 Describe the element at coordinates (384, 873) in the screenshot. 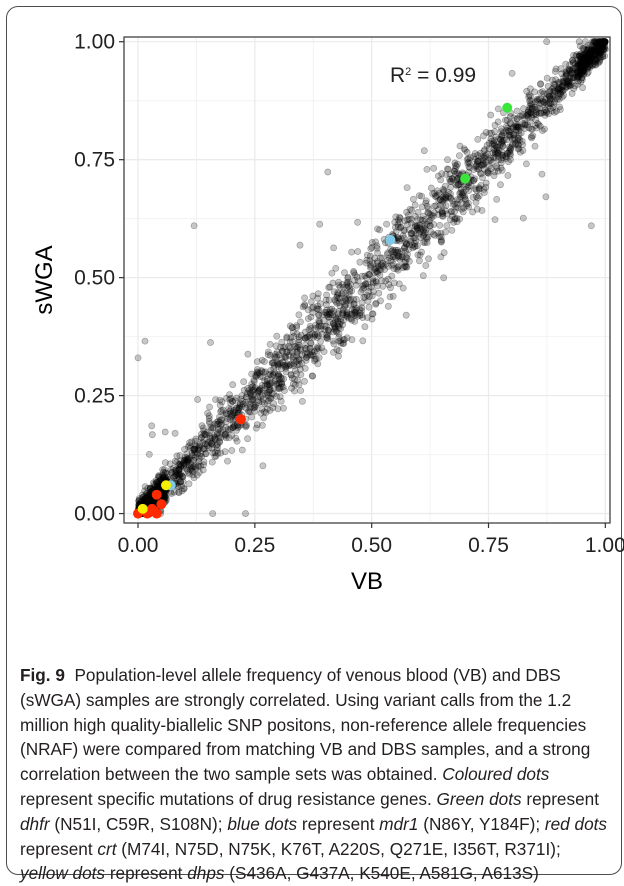

I see `caption-text-10: (S436A, G437A, K540E, A581G, A613S)` at that location.